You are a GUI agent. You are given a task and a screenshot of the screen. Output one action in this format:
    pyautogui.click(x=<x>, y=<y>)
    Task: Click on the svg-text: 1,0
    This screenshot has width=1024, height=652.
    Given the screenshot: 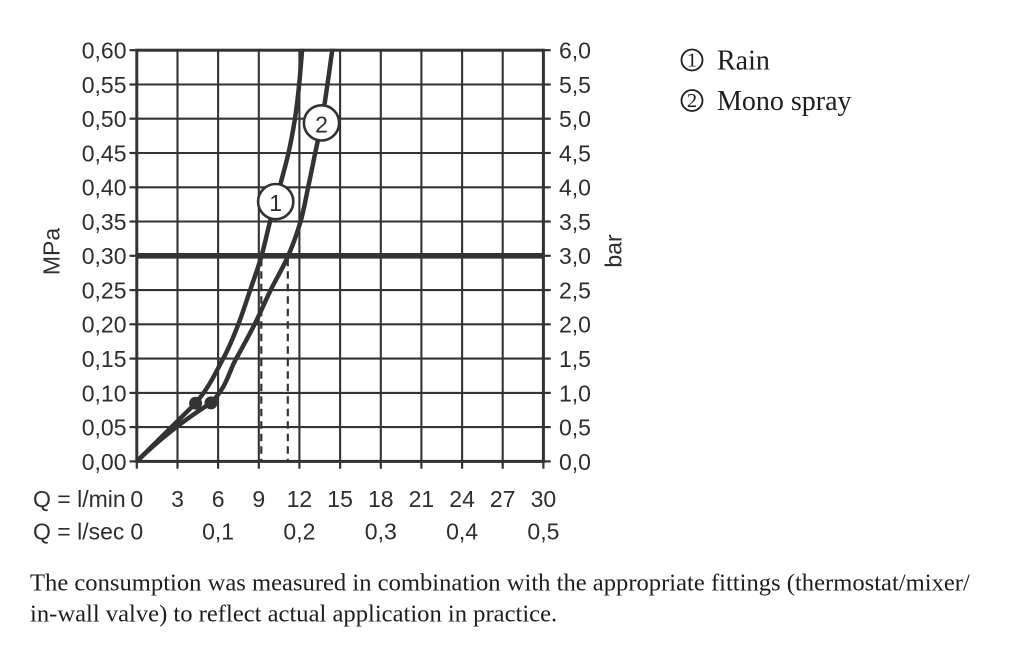 What is the action you would take?
    pyautogui.click(x=575, y=393)
    